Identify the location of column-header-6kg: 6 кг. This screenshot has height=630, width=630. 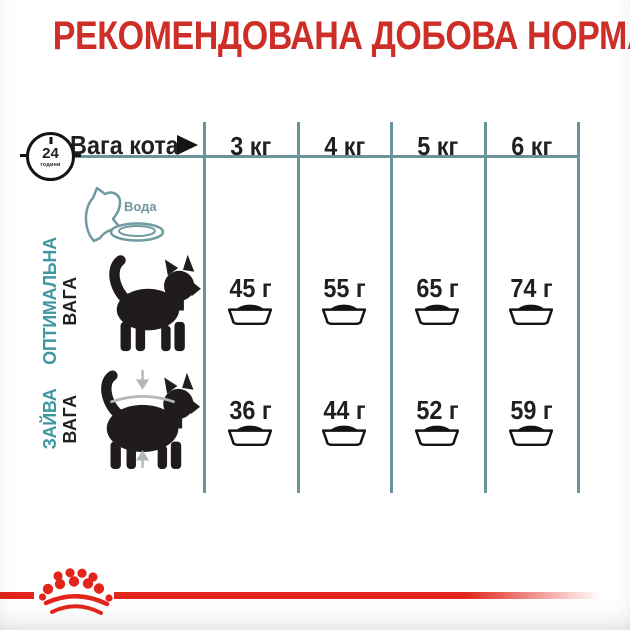
(531, 146).